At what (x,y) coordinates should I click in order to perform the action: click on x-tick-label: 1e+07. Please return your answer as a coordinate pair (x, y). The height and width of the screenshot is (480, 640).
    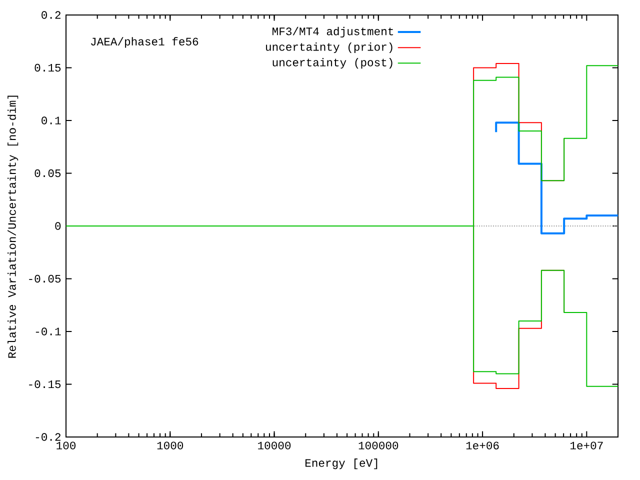
    Looking at the image, I should click on (586, 446).